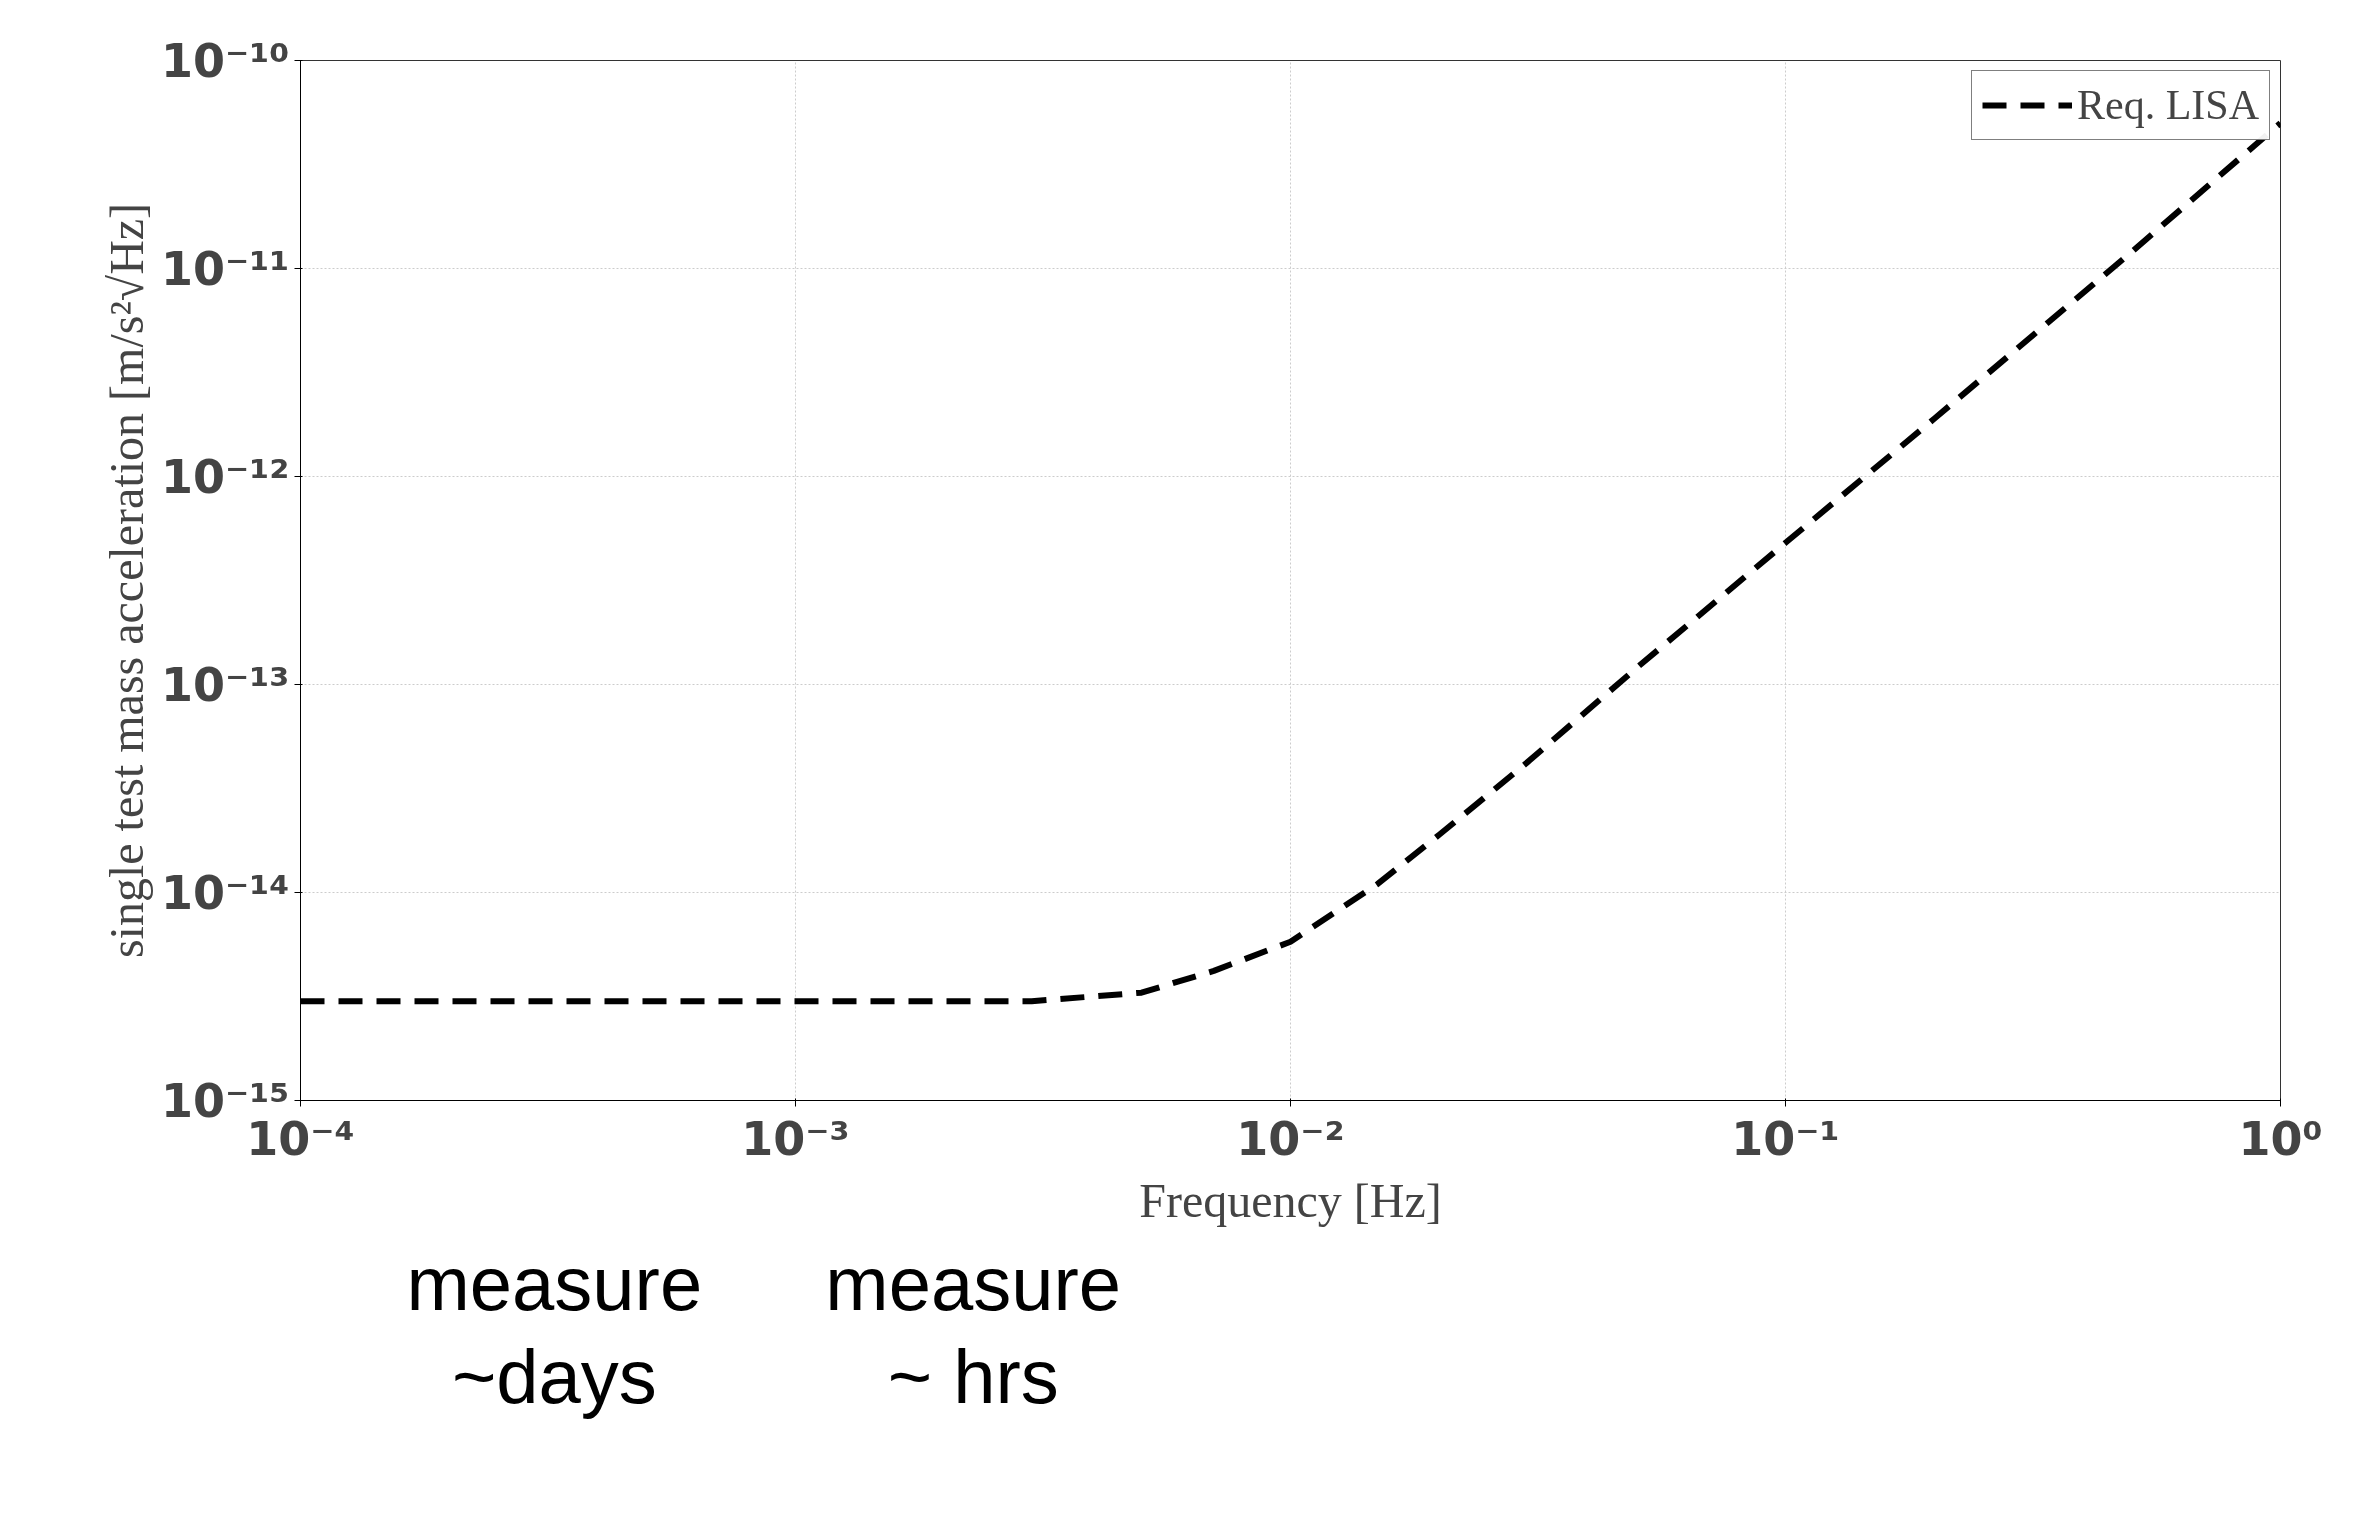 This screenshot has width=2366, height=1516. Describe the element at coordinates (225, 892) in the screenshot. I see `y-tick-label: 10⁻¹⁴` at that location.